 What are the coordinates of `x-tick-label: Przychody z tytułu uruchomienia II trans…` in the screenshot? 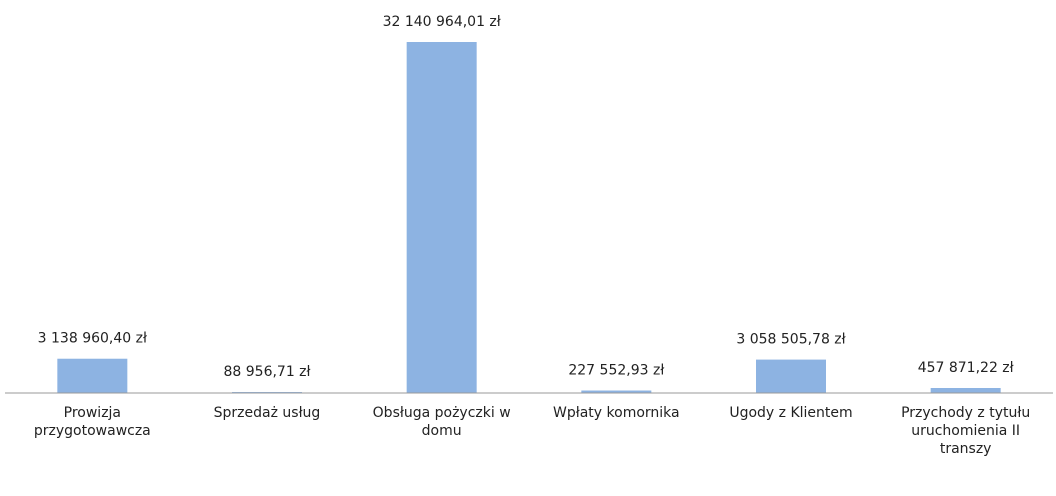 It's located at (966, 431).